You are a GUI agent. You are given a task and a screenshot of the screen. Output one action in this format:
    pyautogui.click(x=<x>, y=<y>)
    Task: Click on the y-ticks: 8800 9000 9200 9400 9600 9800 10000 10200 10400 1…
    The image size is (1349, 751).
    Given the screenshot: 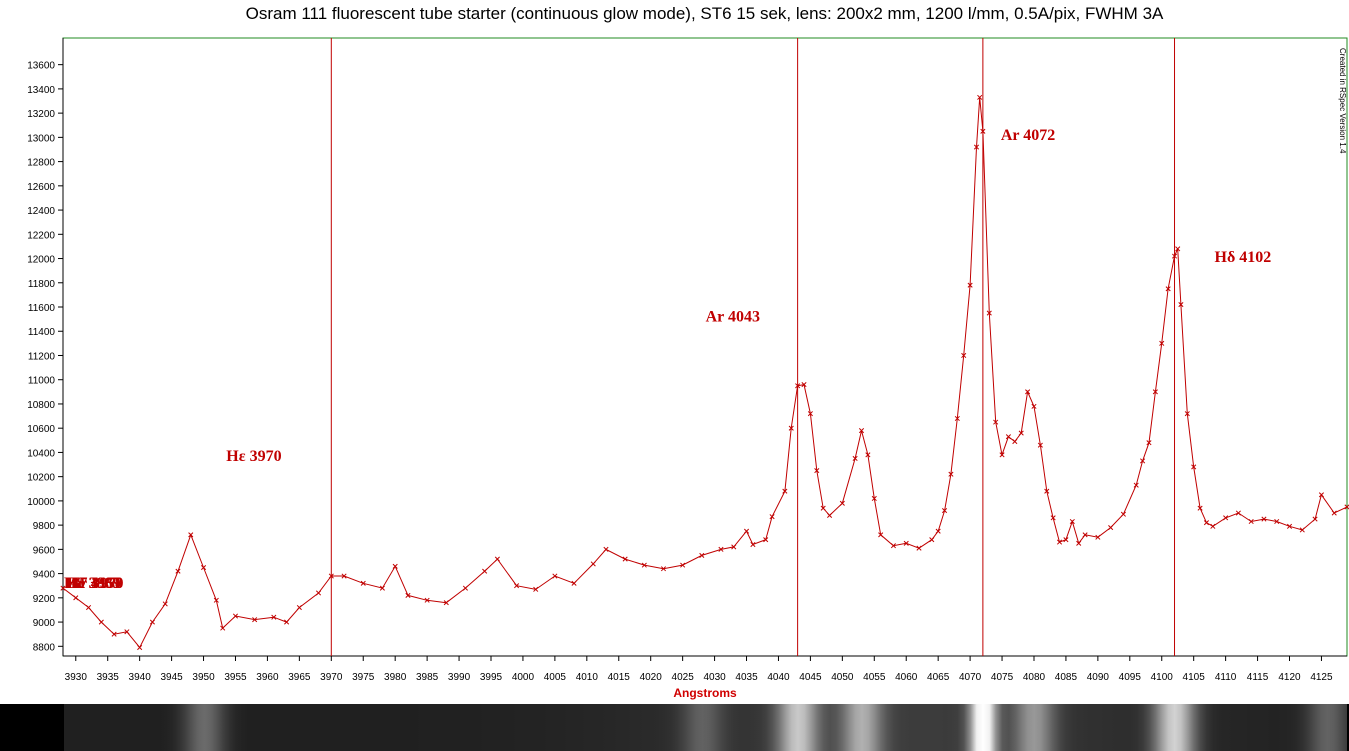 What is the action you would take?
    pyautogui.click(x=45, y=357)
    